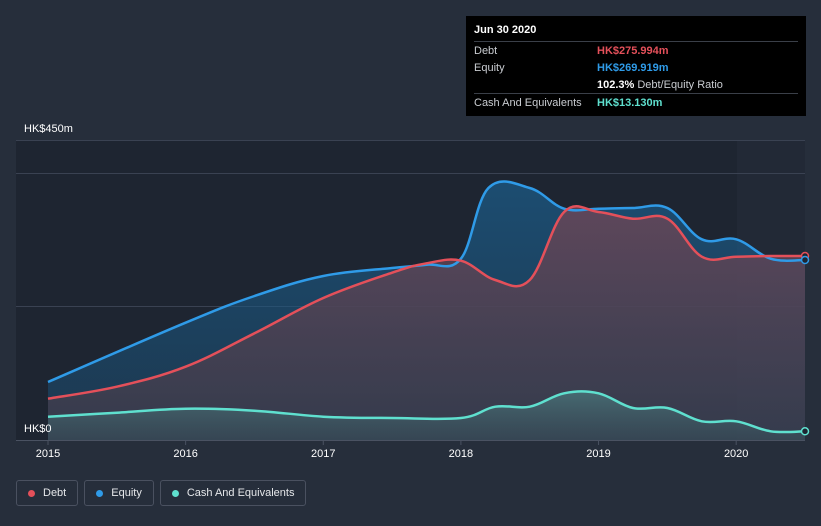 The width and height of the screenshot is (821, 526). I want to click on legend-item-equity: Equity, so click(119, 493).